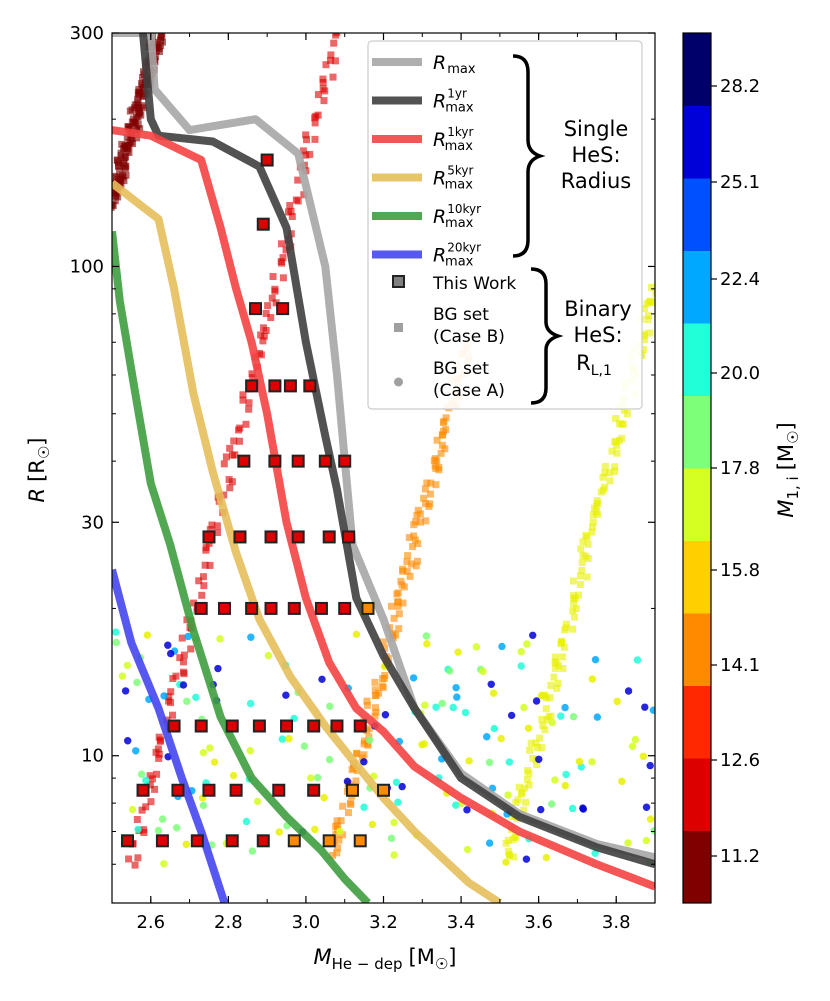 Image resolution: width=830 pixels, height=1001 pixels. I want to click on y-tick-label: 300, so click(87, 33).